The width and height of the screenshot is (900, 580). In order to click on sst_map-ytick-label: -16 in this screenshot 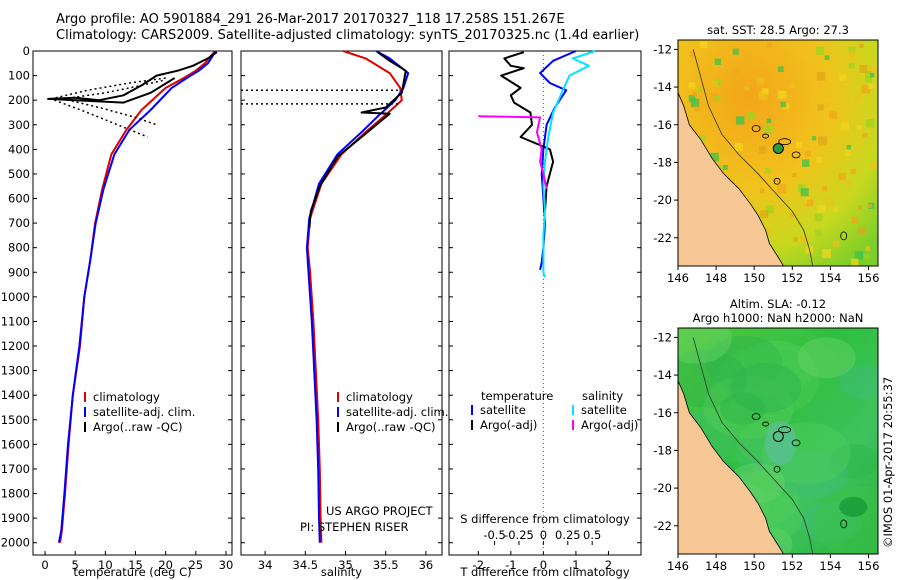, I will do `click(662, 125)`.